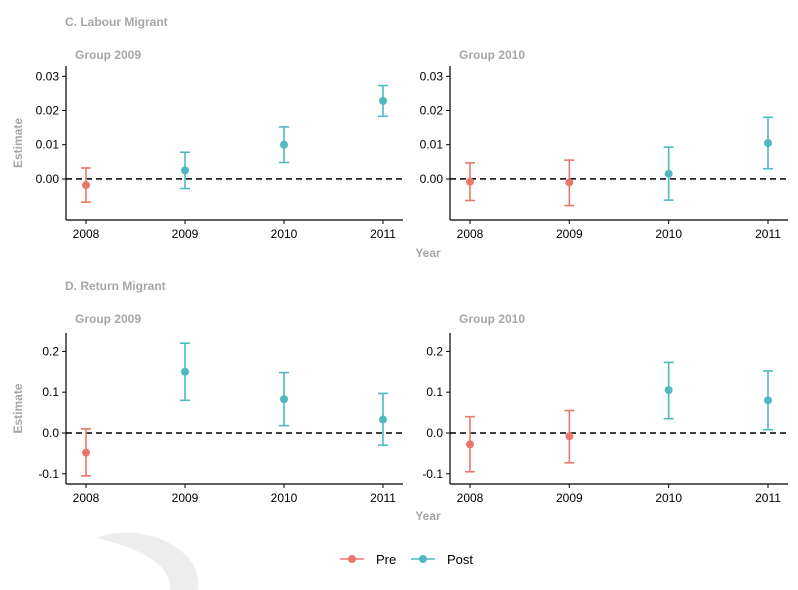 The width and height of the screenshot is (798, 590). I want to click on legend-key-dot-pre, so click(352, 559).